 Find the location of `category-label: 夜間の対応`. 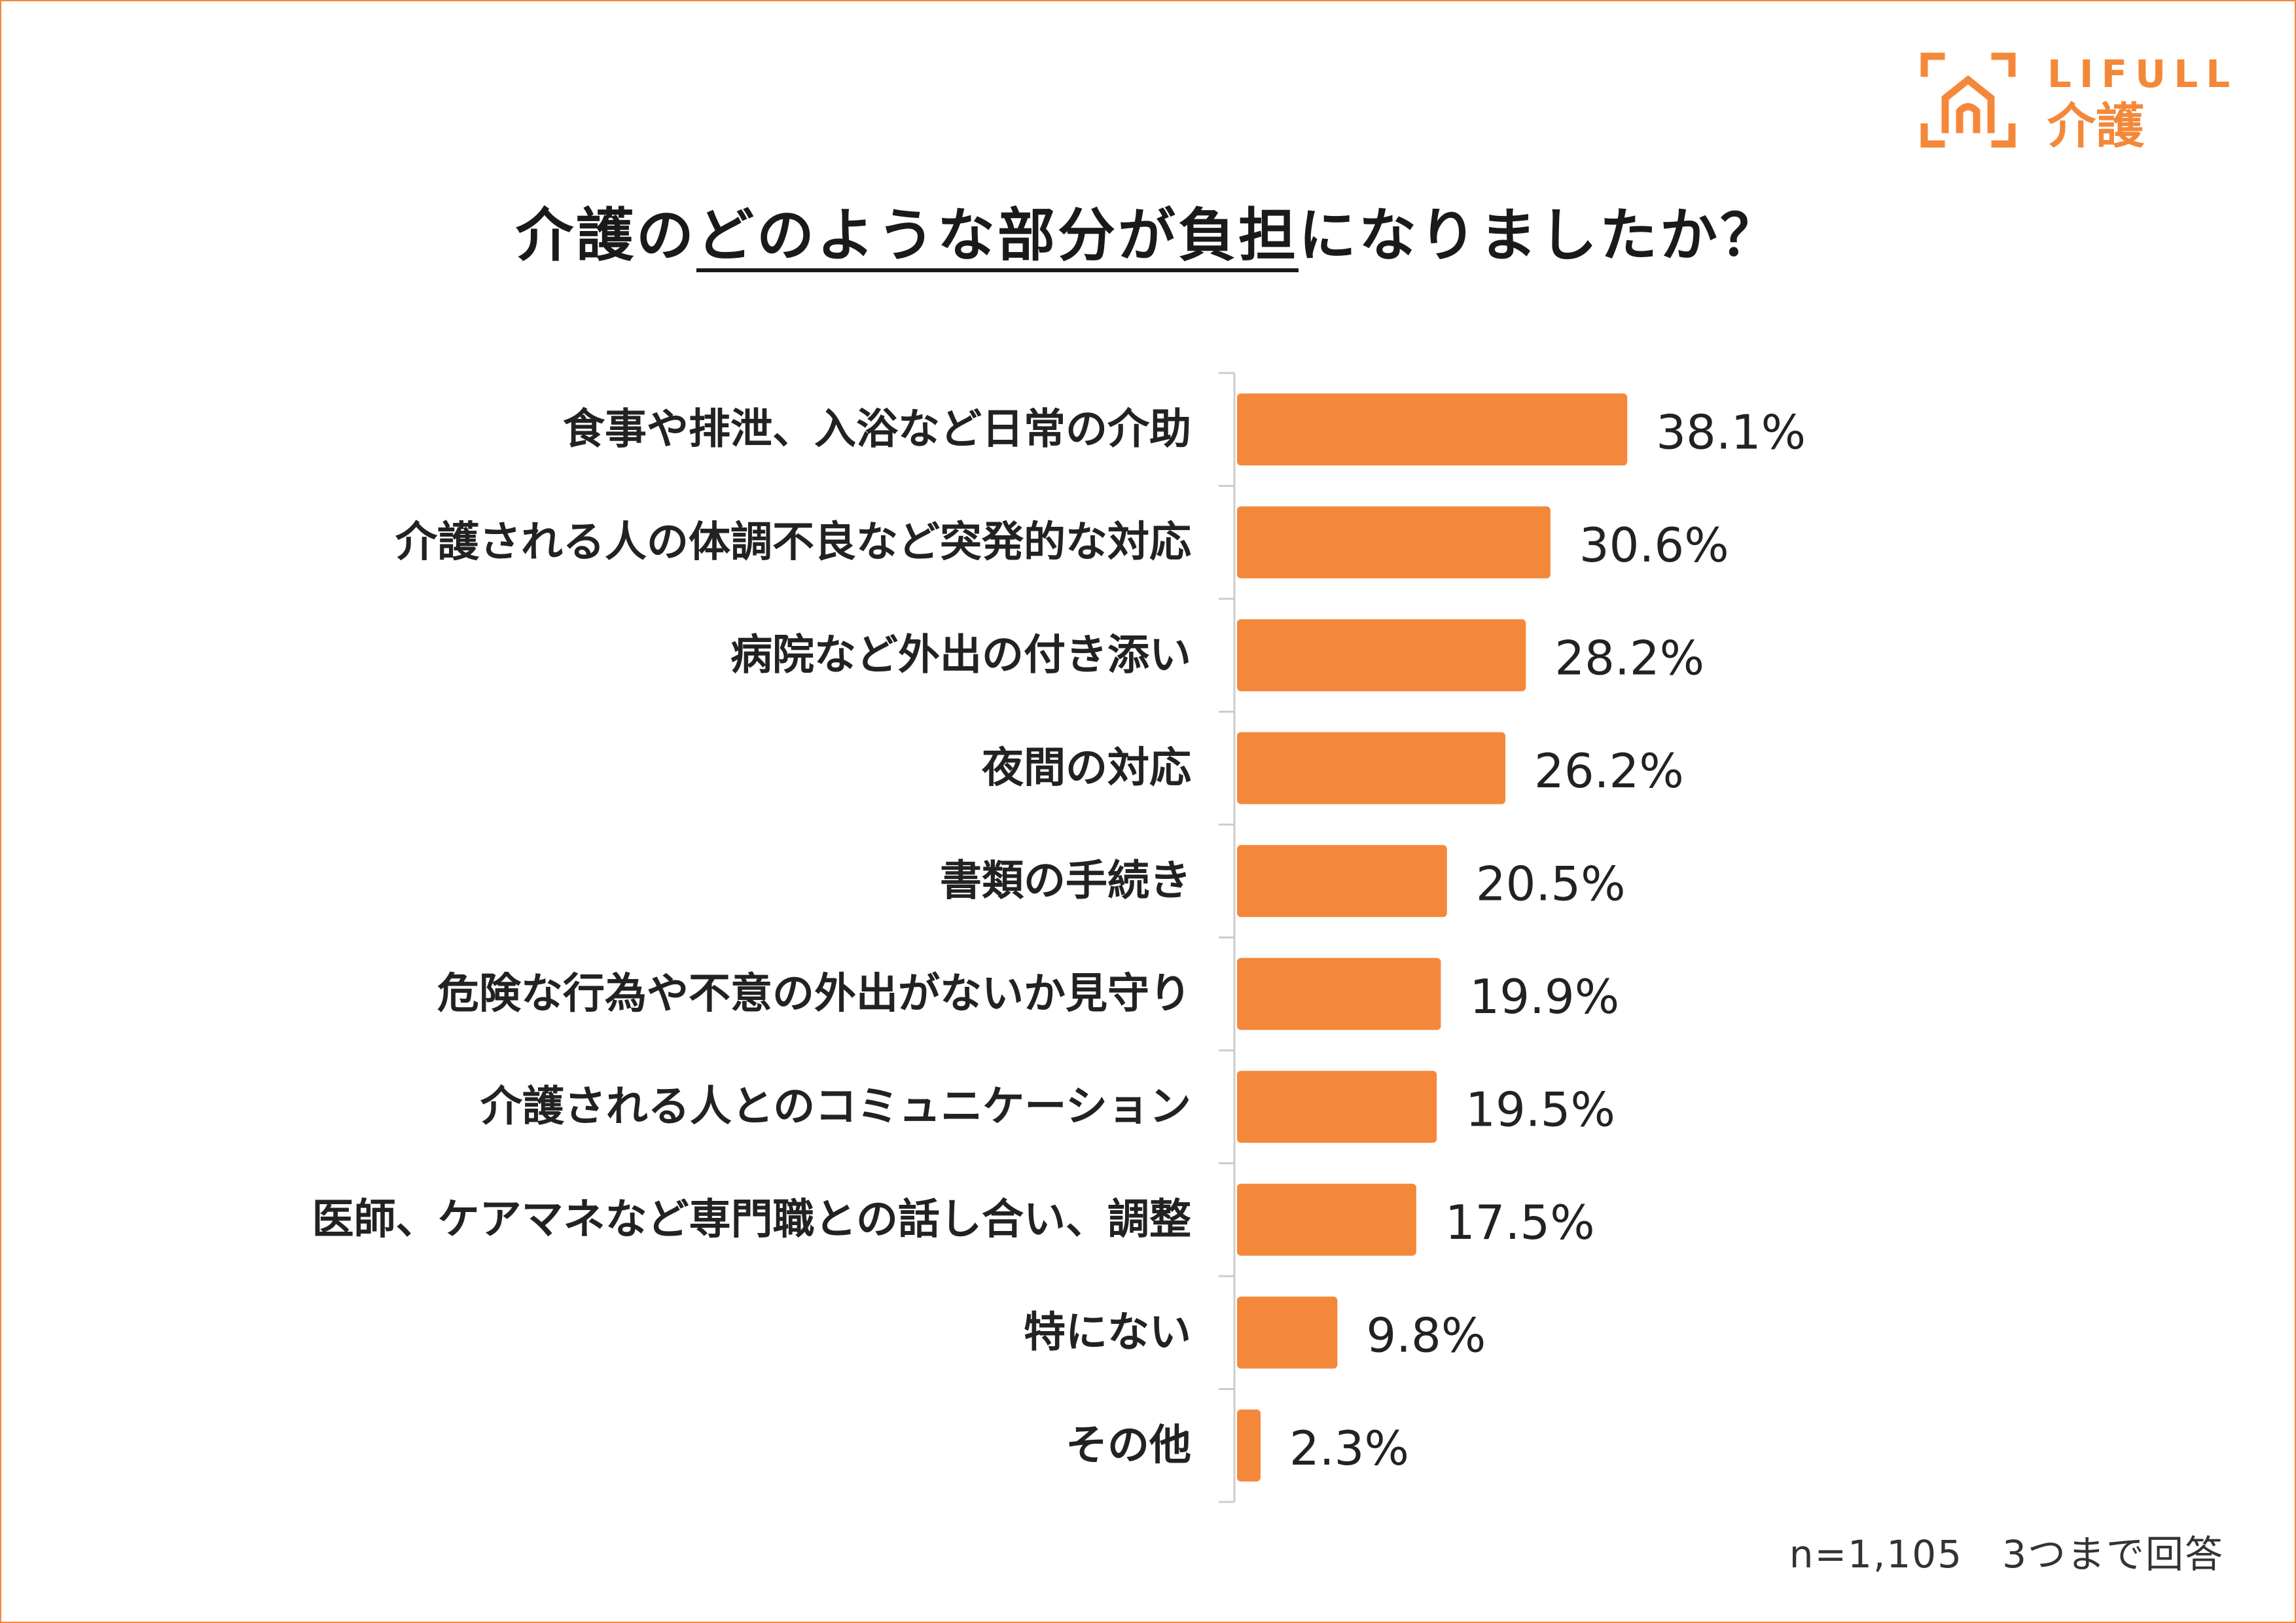

category-label: 夜間の対応 is located at coordinates (1086, 769).